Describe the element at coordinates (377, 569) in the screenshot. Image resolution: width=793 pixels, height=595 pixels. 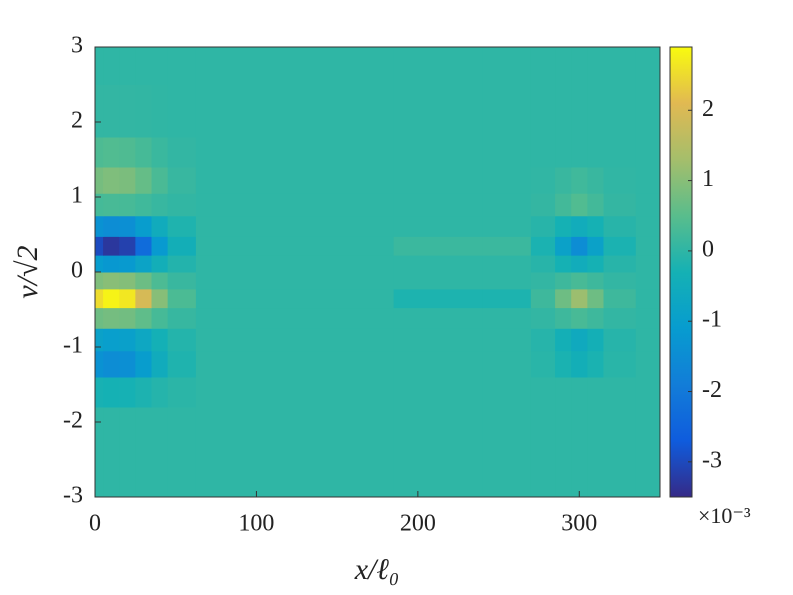
I see `x-axis-label: x/ℓ₀` at that location.